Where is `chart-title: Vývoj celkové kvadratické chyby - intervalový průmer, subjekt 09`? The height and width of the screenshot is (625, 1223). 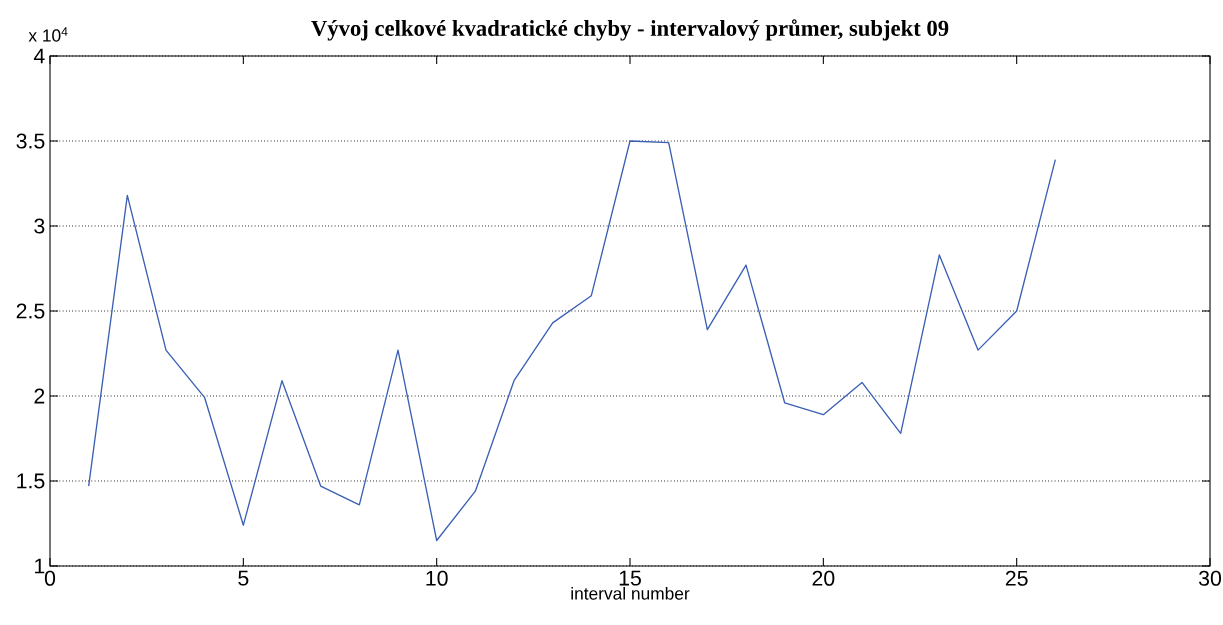
chart-title: Vývoj celkové kvadratické chyby - intervalový průmer, subjekt 09 is located at coordinates (630, 30).